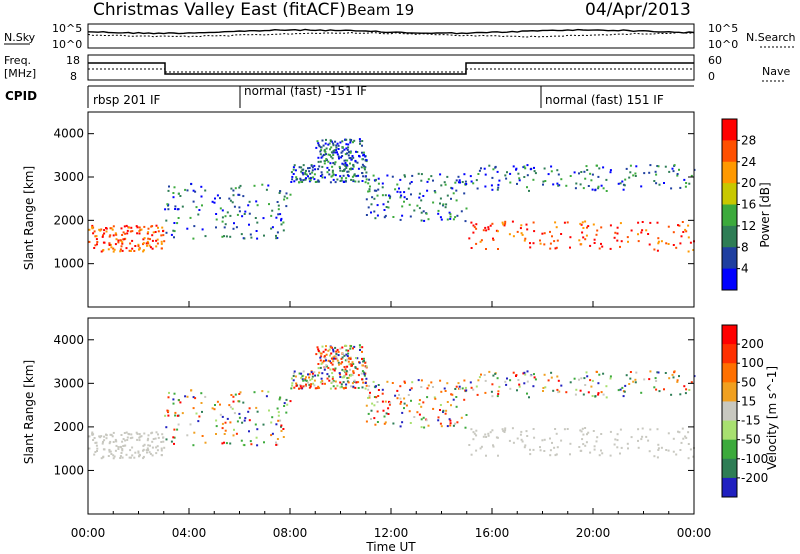 The image size is (800, 554). I want to click on x-tick-label: 00:00, so click(88, 533).